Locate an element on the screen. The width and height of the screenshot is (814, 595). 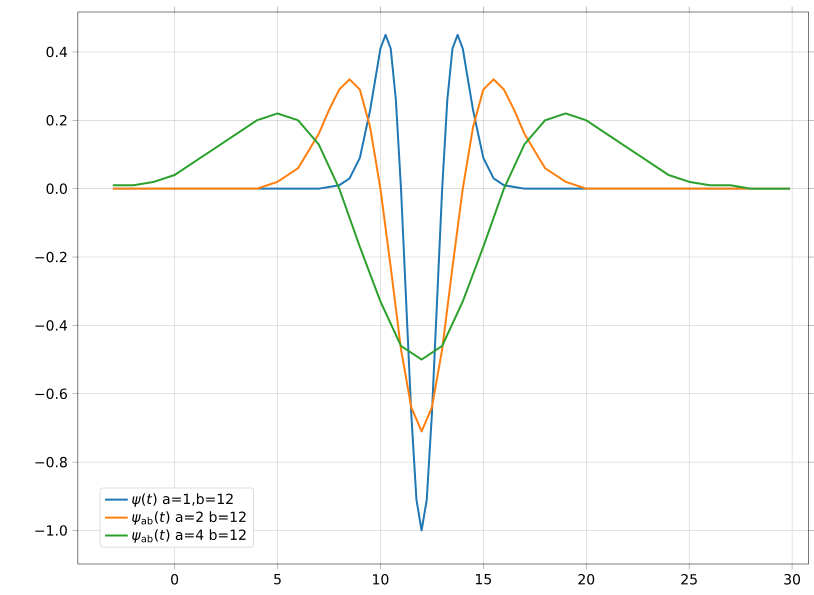
y-tick-label: −1.0 is located at coordinates (51, 530).